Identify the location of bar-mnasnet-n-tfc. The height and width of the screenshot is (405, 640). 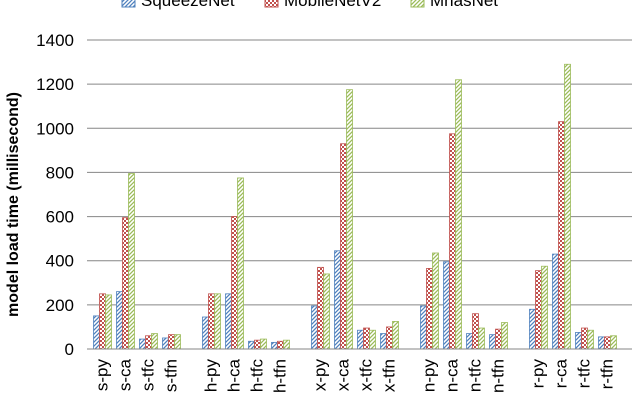
(481, 338).